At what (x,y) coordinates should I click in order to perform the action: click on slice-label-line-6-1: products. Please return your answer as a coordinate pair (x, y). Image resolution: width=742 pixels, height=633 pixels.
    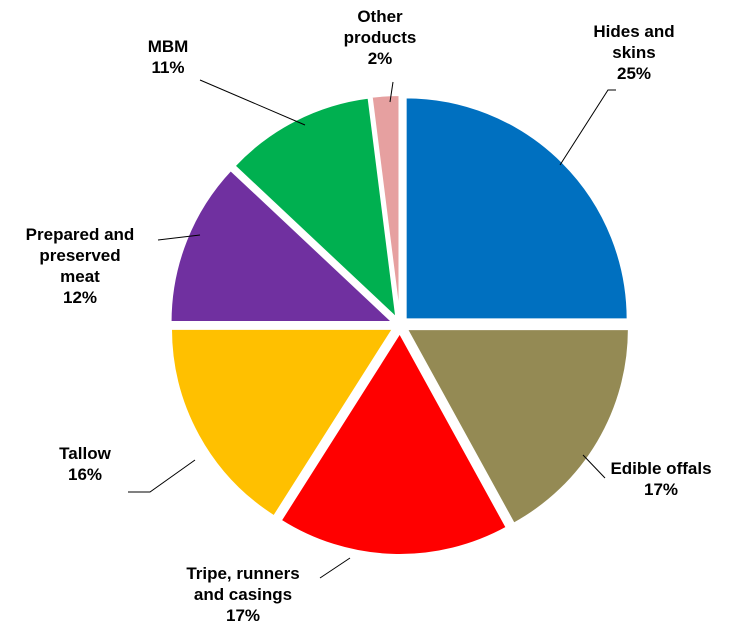
    Looking at the image, I should click on (380, 37).